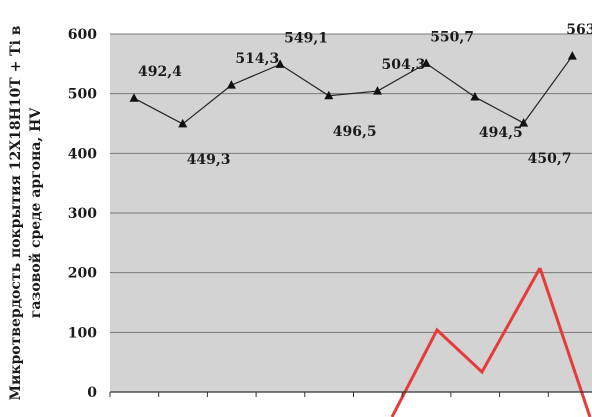 This screenshot has height=417, width=592. Describe the element at coordinates (350, 394) in the screenshot. I see `x-axis` at that location.